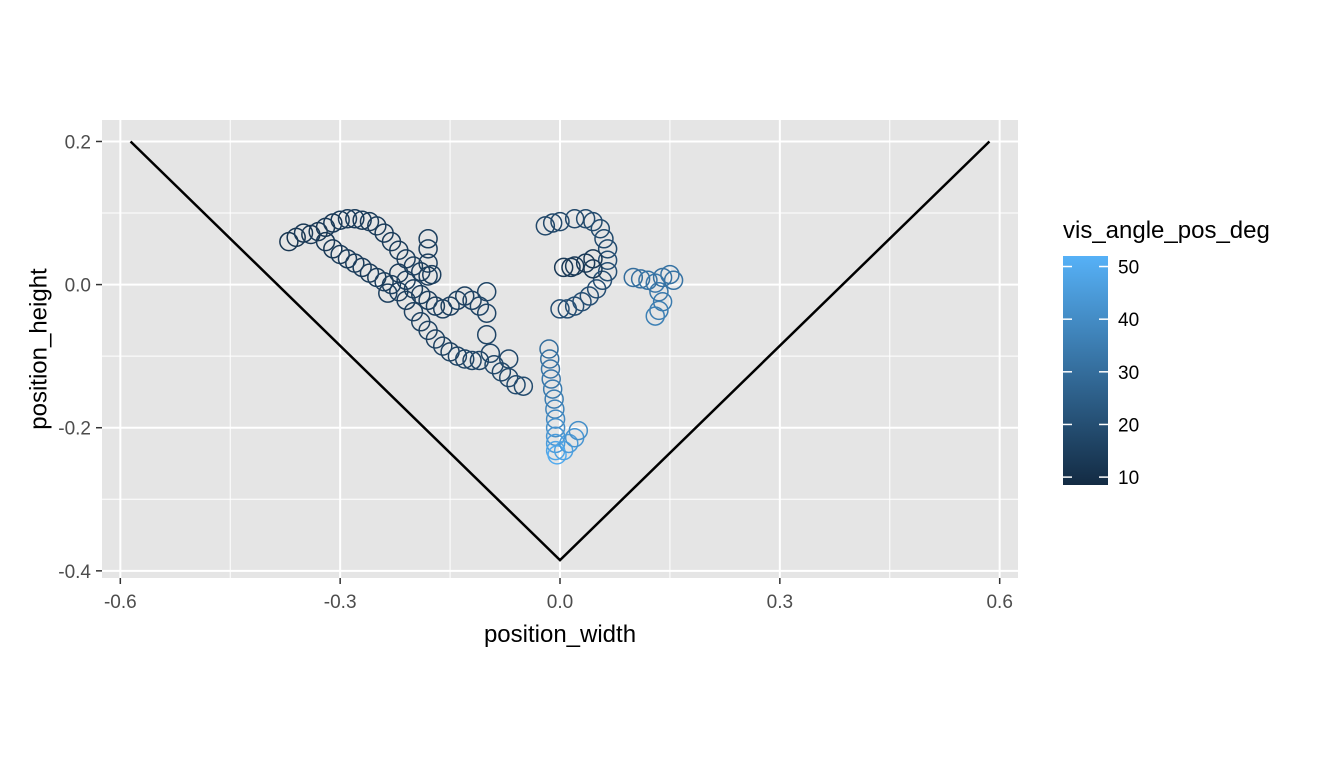 The width and height of the screenshot is (1344, 768). I want to click on y-tick-label: -0.4, so click(74, 572).